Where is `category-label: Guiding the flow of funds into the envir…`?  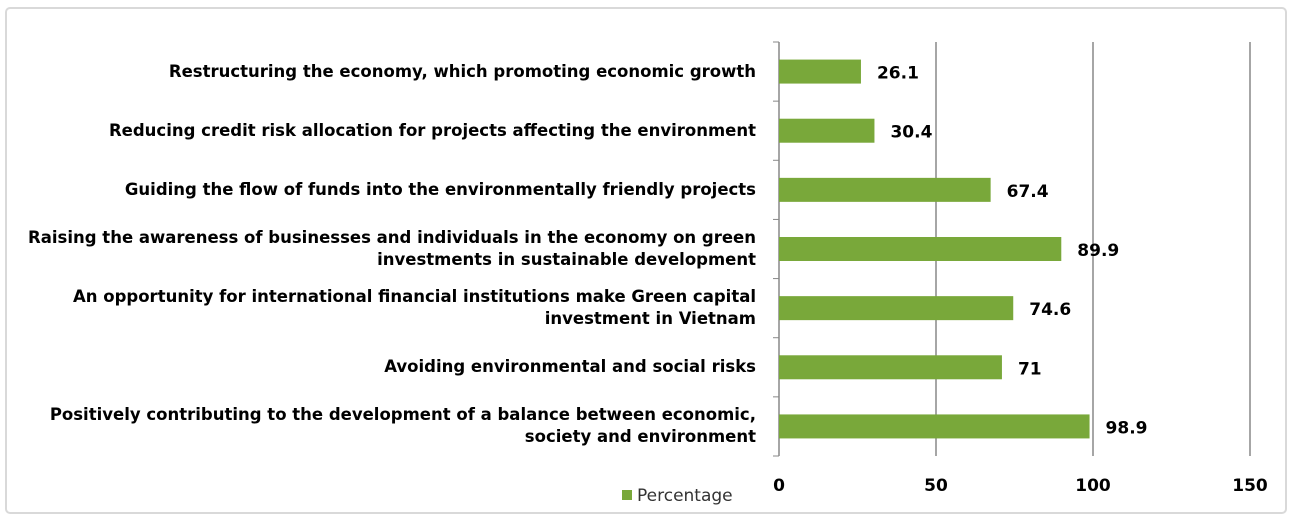 category-label: Guiding the flow of funds into the envir… is located at coordinates (440, 189).